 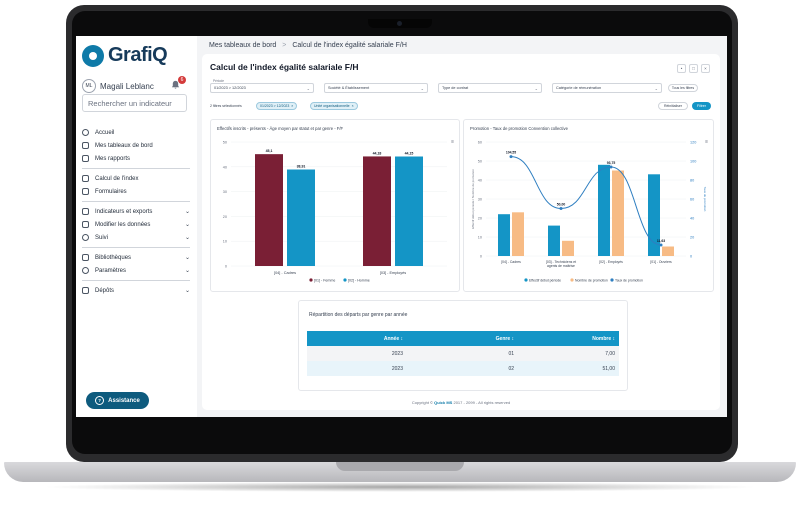 What do you see at coordinates (85, 158) in the screenshot?
I see `report-icon` at bounding box center [85, 158].